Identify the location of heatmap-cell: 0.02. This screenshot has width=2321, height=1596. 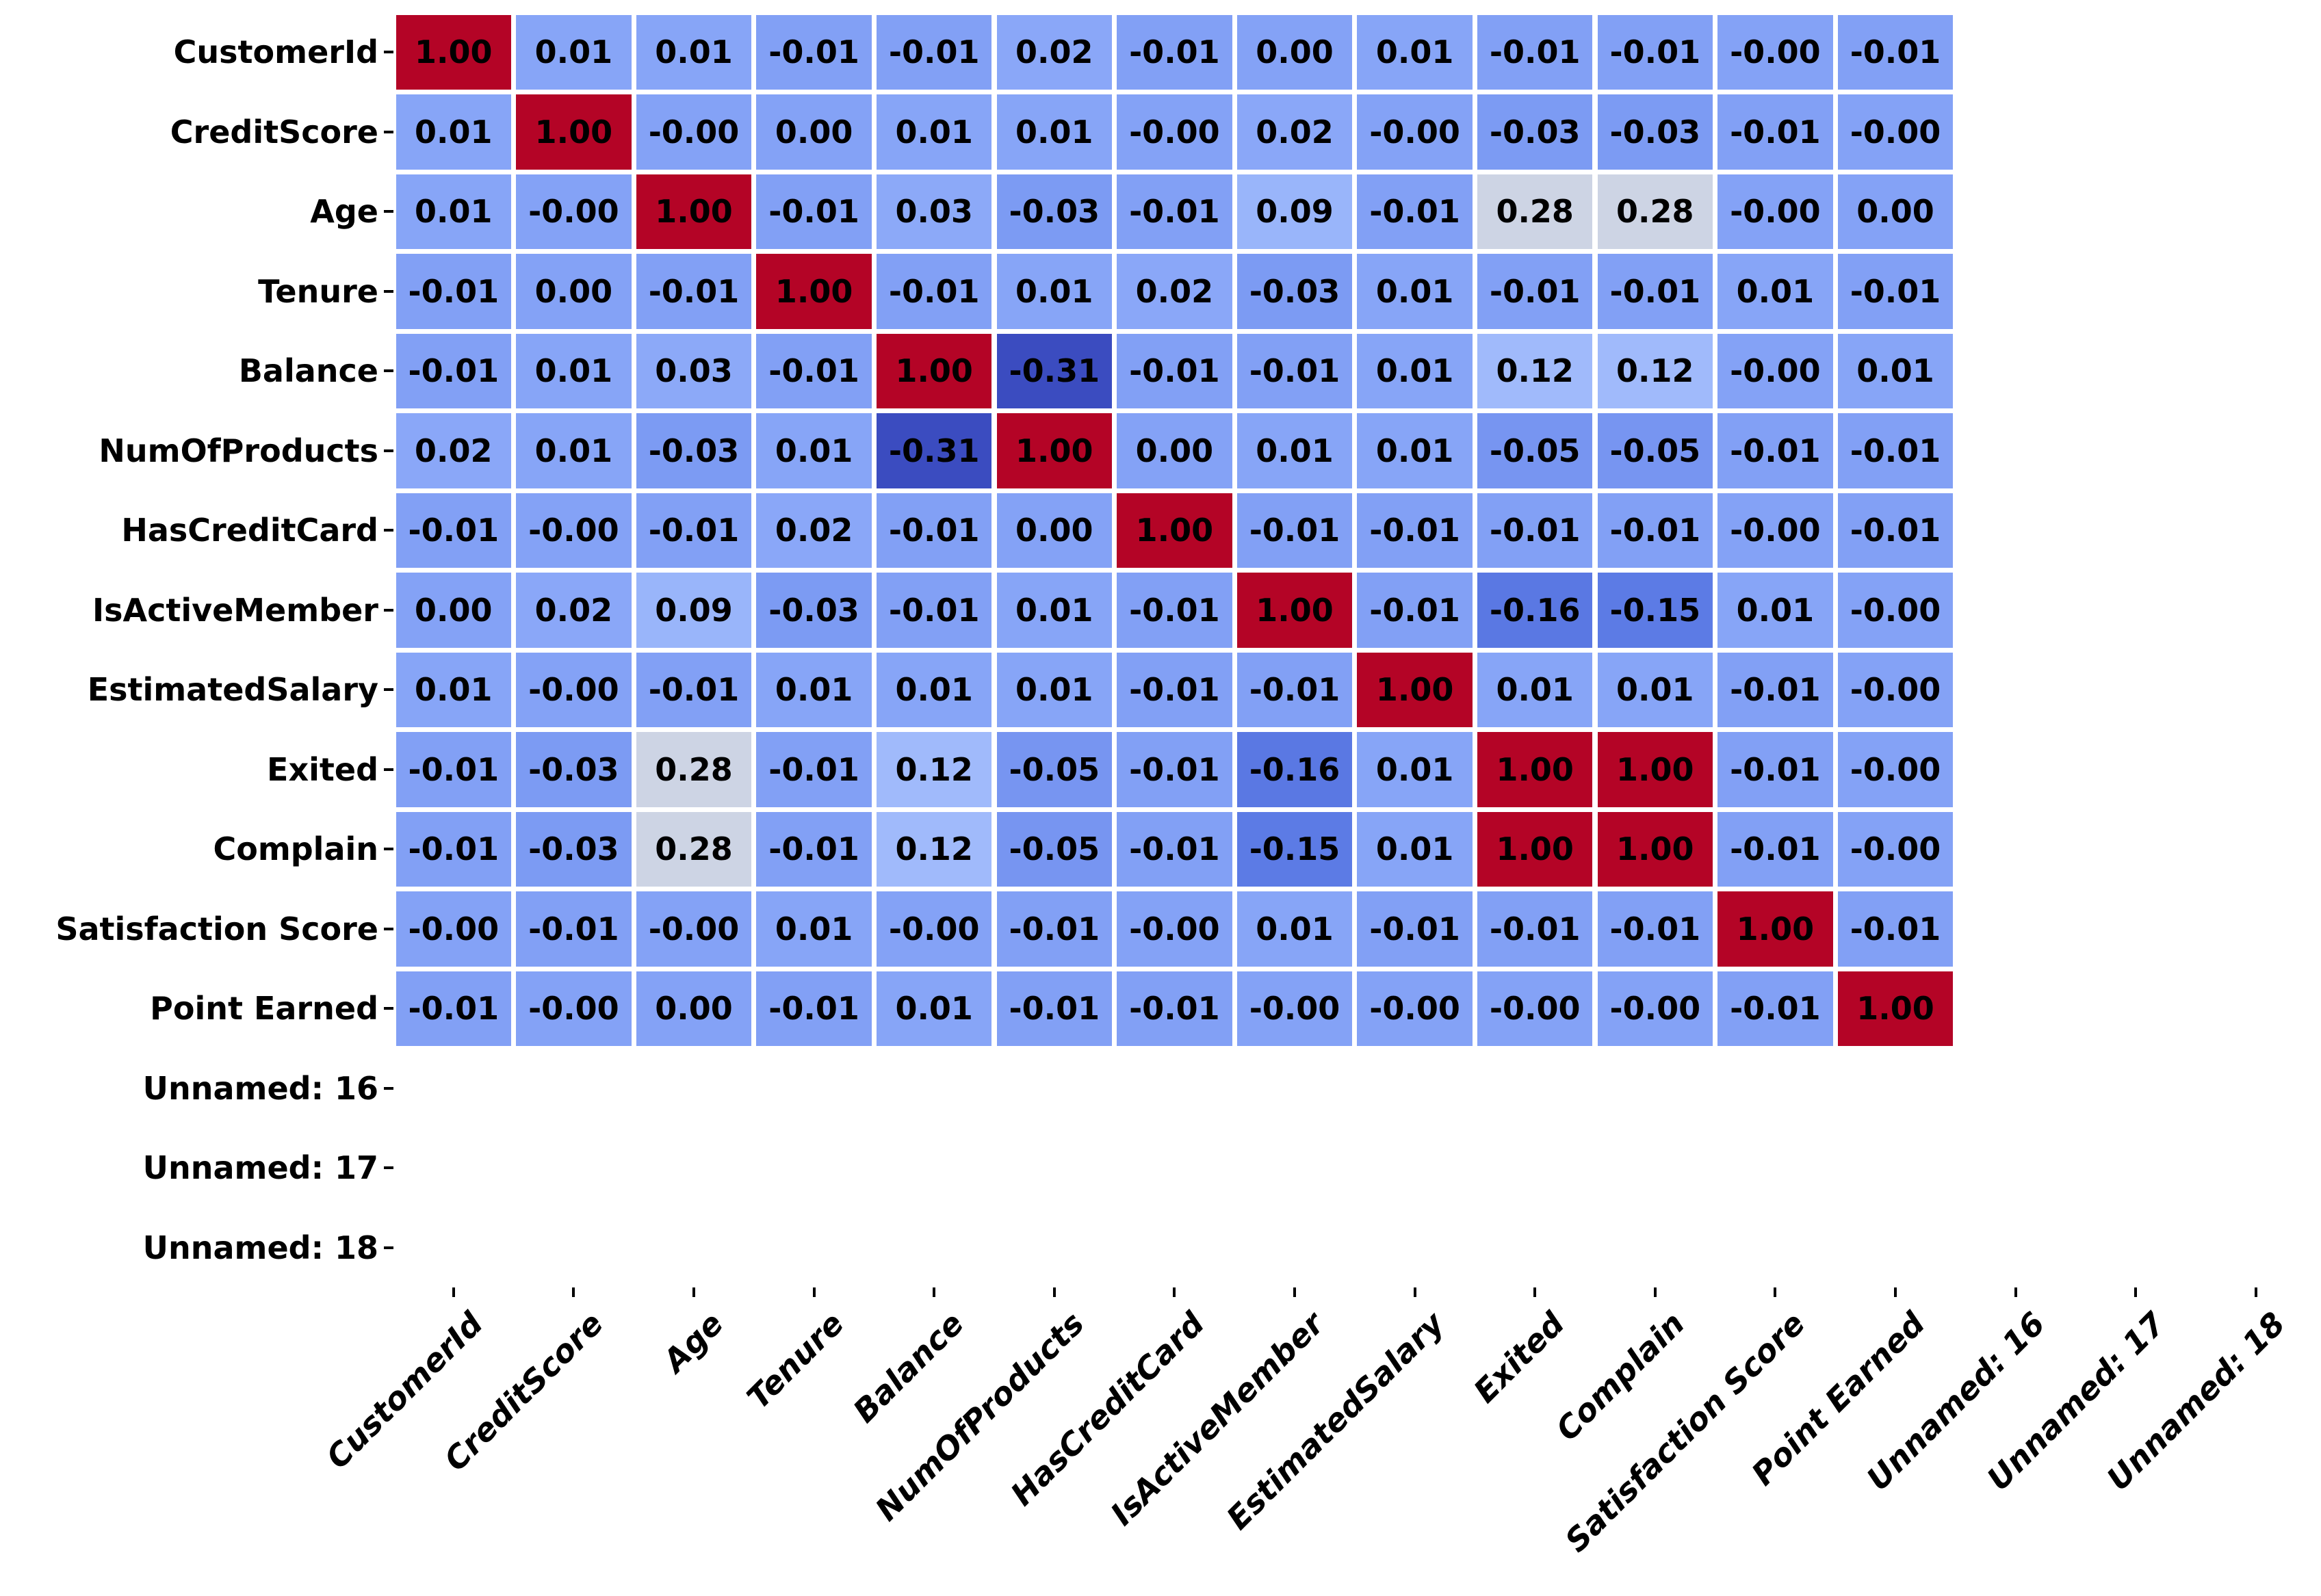
(1294, 132).